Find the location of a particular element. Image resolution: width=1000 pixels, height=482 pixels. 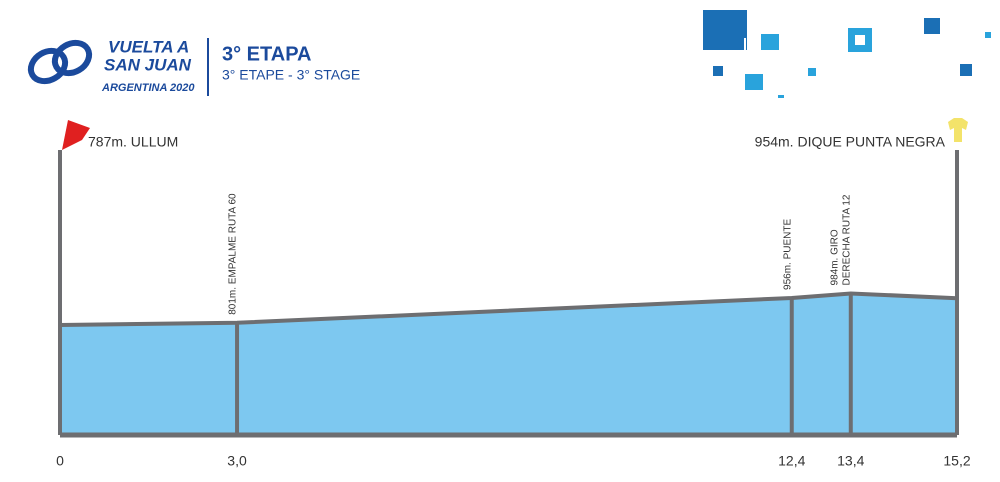

x-tick-label: 15,2 is located at coordinates (956, 461).